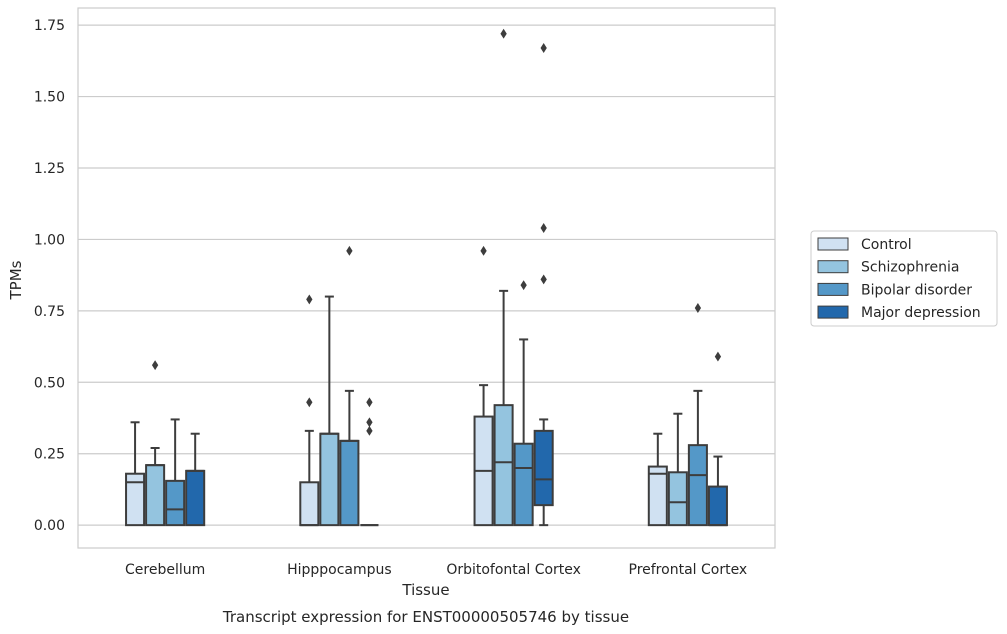 The image size is (1007, 634). What do you see at coordinates (49, 312) in the screenshot?
I see `y-tick-label: 0.75` at bounding box center [49, 312].